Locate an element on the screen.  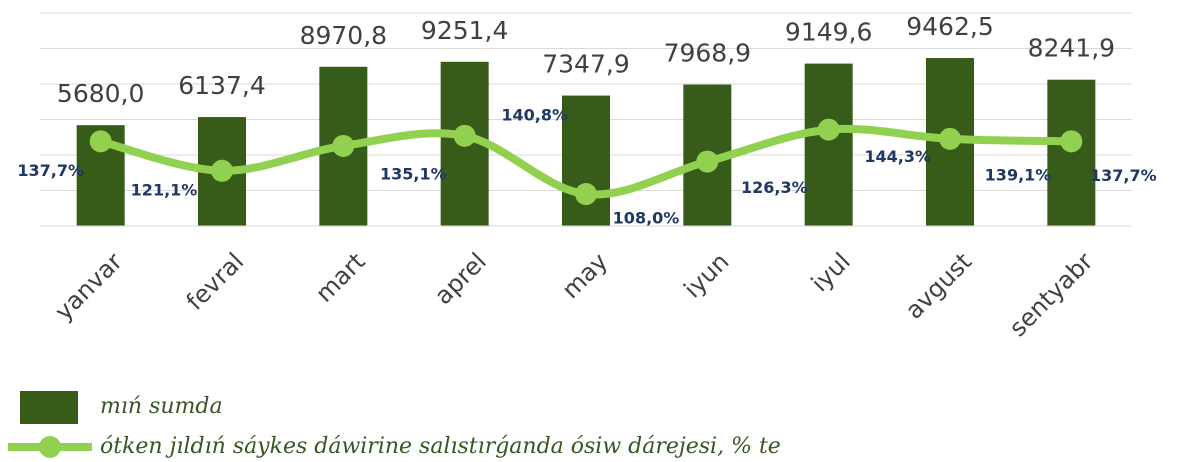
line-value-label: 108,0% is located at coordinates (646, 218).